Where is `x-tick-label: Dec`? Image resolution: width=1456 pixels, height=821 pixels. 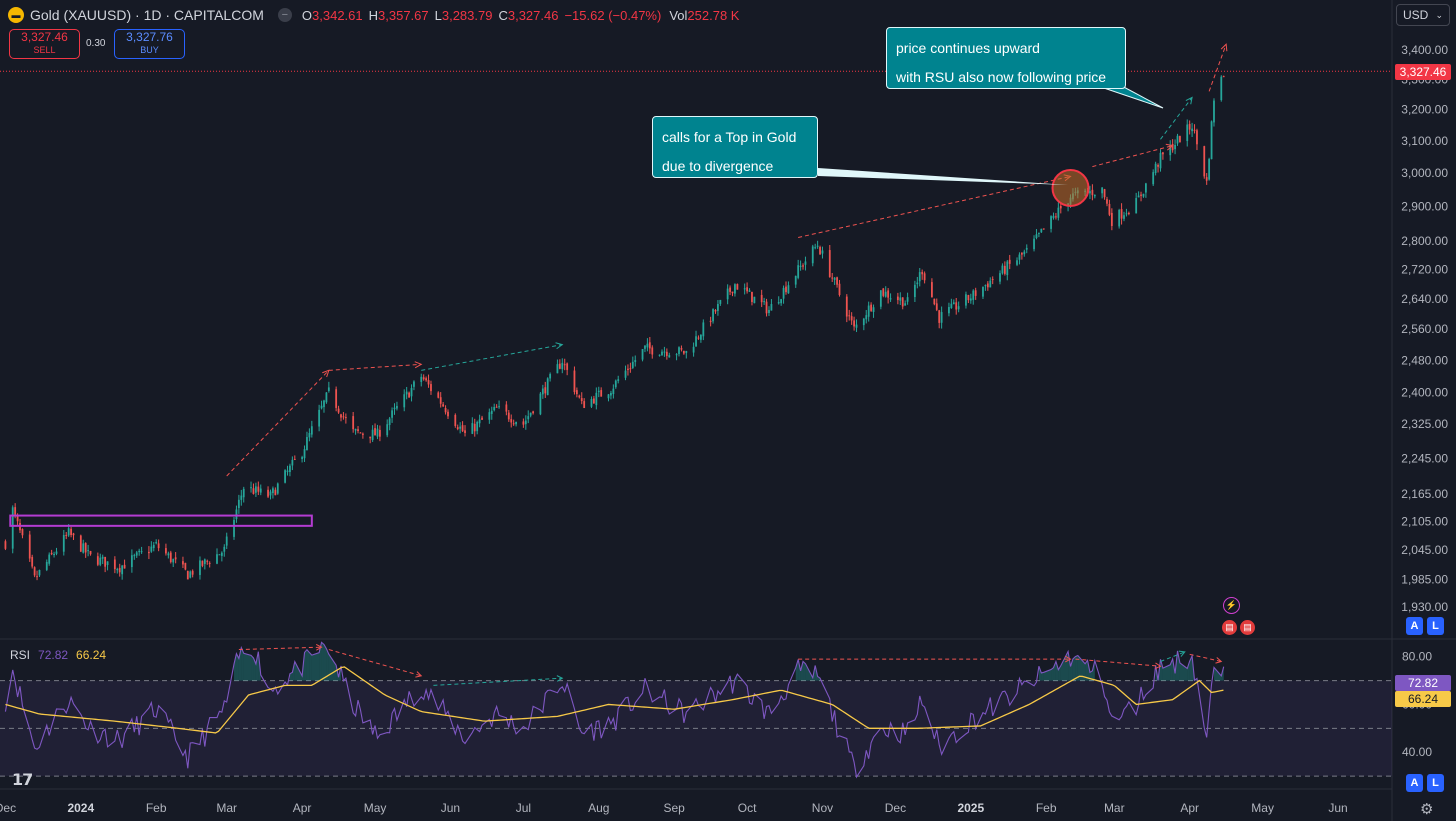
x-tick-label: Dec is located at coordinates (8, 808).